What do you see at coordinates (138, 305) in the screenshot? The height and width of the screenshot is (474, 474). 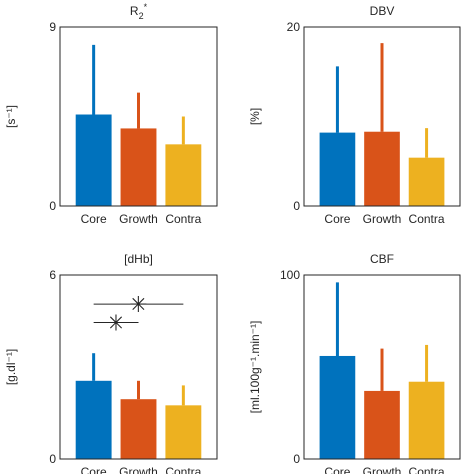 I see `significance-marker-dhb-2: ✳` at bounding box center [138, 305].